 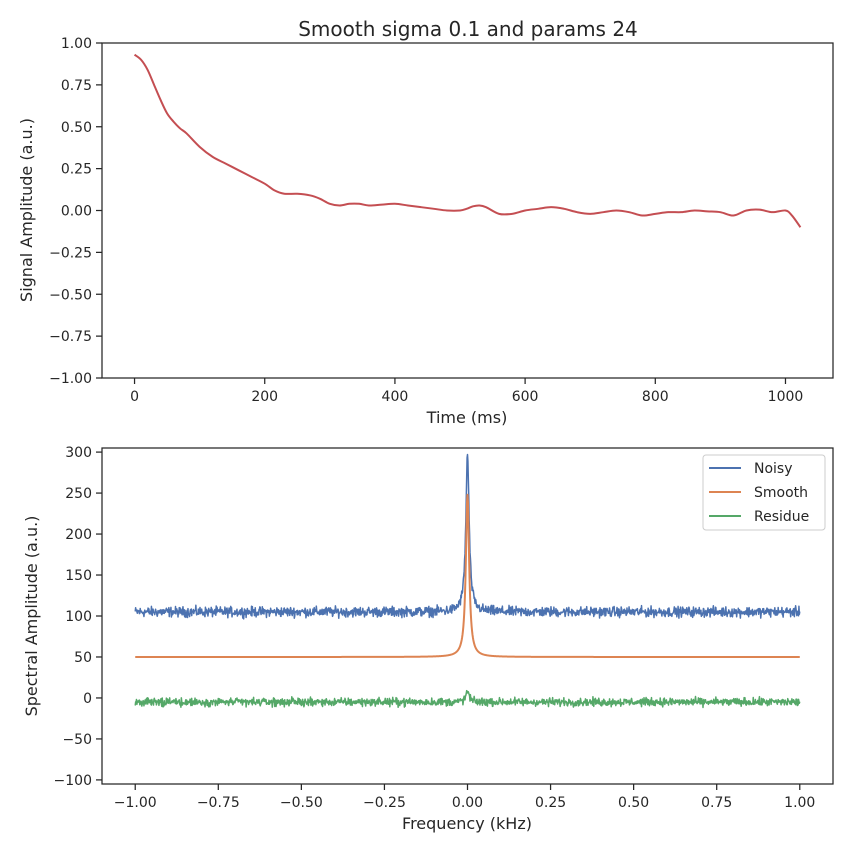 What do you see at coordinates (799, 803) in the screenshot?
I see `x-tick-label: 1.00` at bounding box center [799, 803].